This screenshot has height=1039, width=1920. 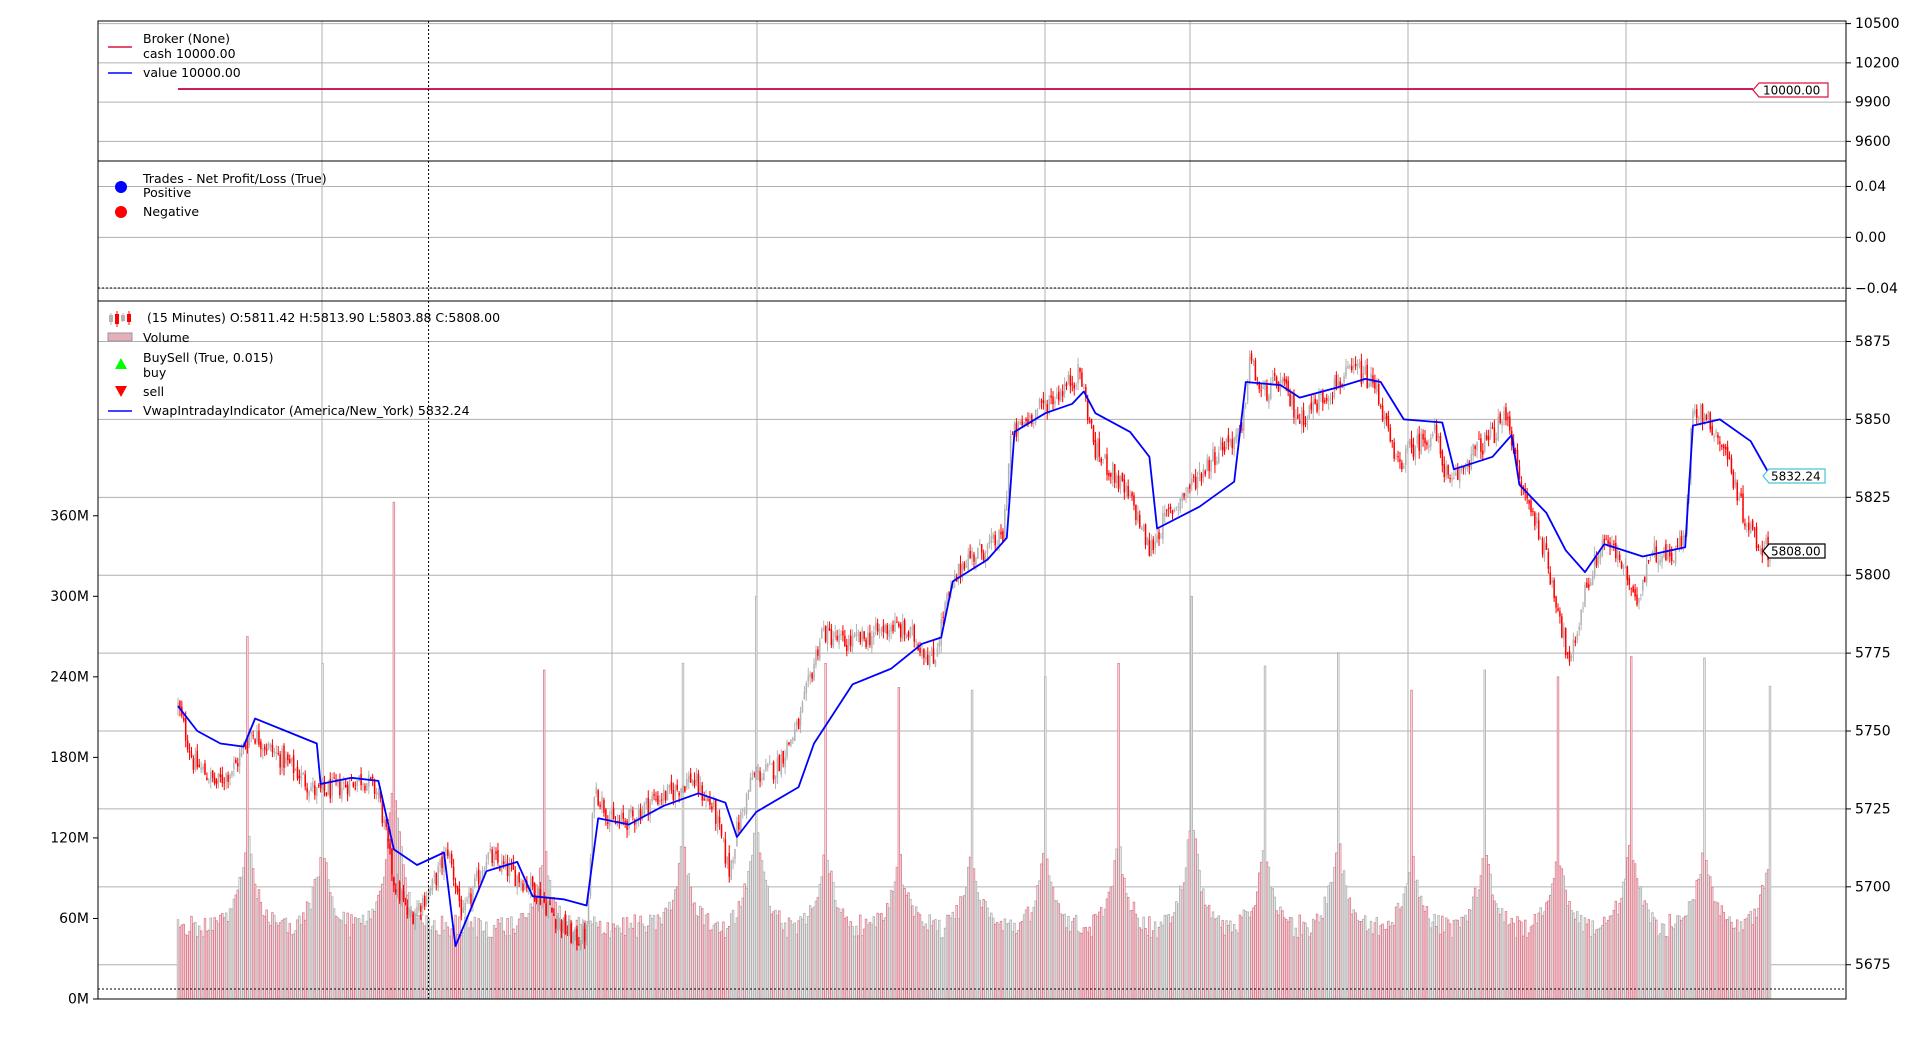 I want to click on trades-tick-label-0: −0.04, so click(x=1876, y=289).